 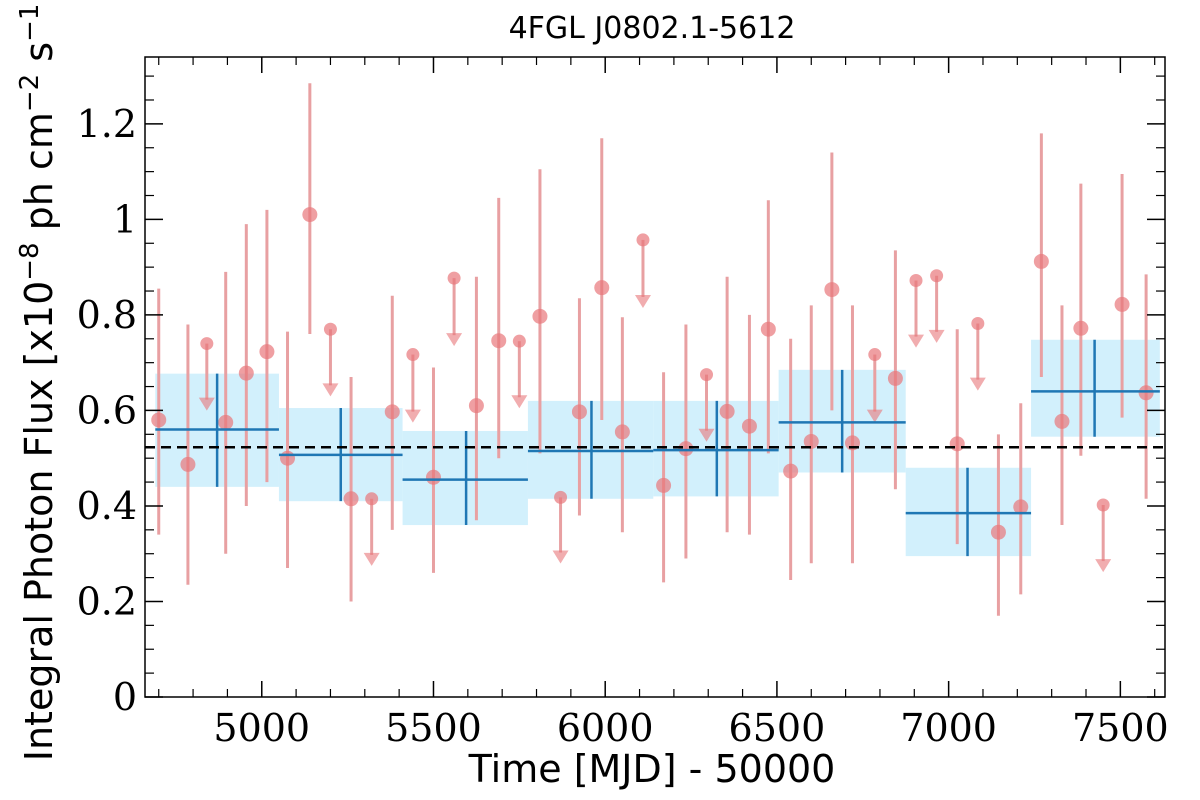 I want to click on y-axis-title-s: s, so click(x=39, y=58).